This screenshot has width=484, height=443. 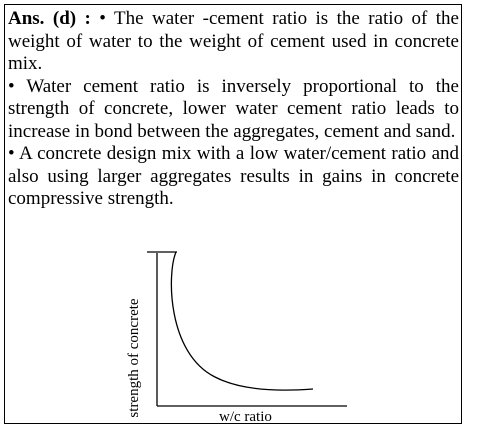 What do you see at coordinates (245, 417) in the screenshot?
I see `x-axis-label: w/c ratio` at bounding box center [245, 417].